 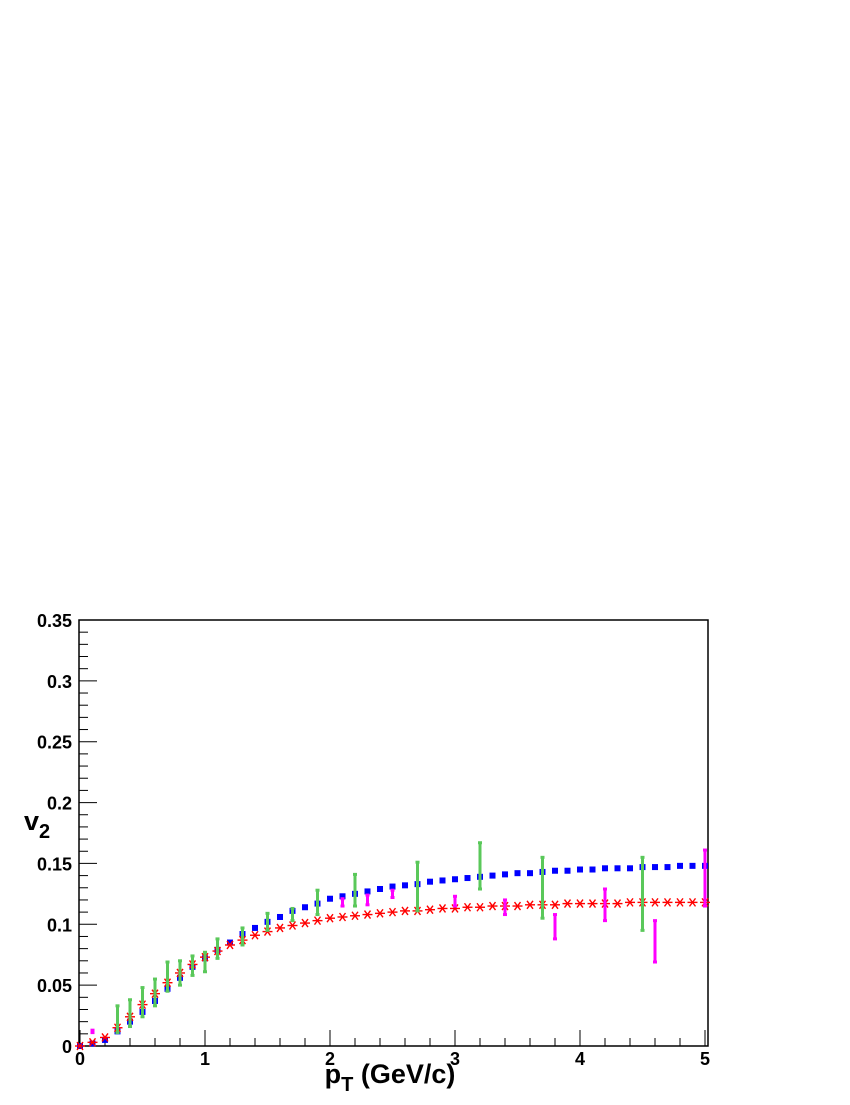 I want to click on y-tick-label: 0.15, so click(x=54, y=864).